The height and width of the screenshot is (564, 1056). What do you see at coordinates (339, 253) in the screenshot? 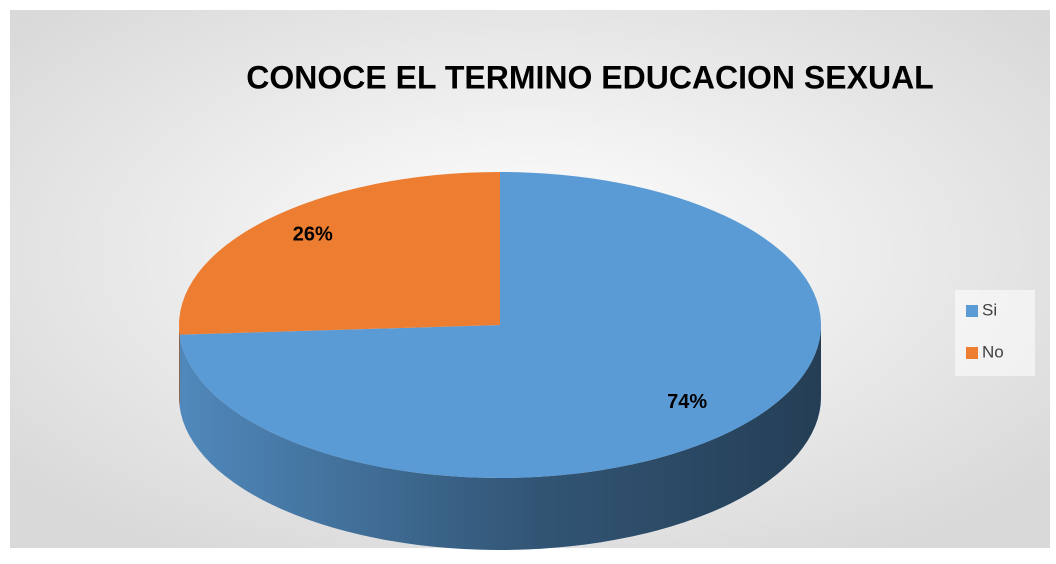
I see `slice` at bounding box center [339, 253].